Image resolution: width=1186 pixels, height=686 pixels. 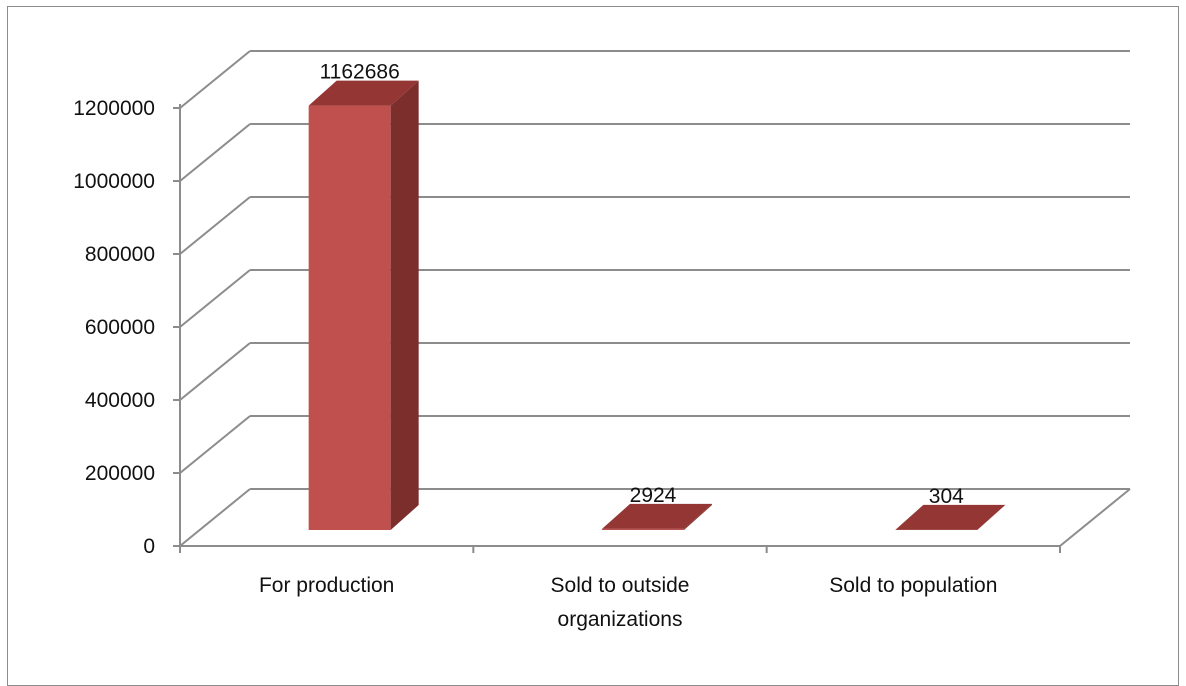 I want to click on y-tick-label: 1000000, so click(x=114, y=181).